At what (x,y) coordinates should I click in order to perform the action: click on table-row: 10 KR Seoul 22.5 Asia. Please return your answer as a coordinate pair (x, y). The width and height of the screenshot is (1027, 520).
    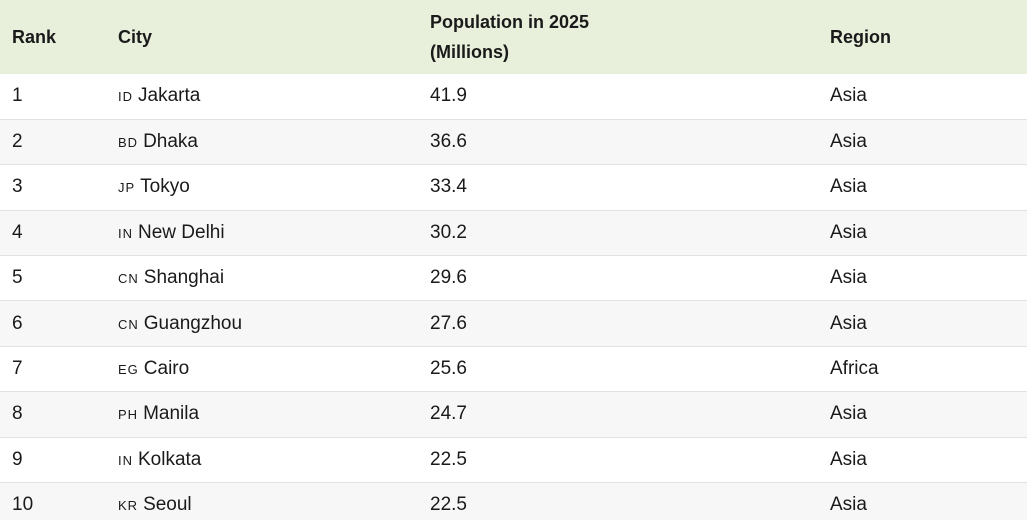
    Looking at the image, I should click on (513, 501).